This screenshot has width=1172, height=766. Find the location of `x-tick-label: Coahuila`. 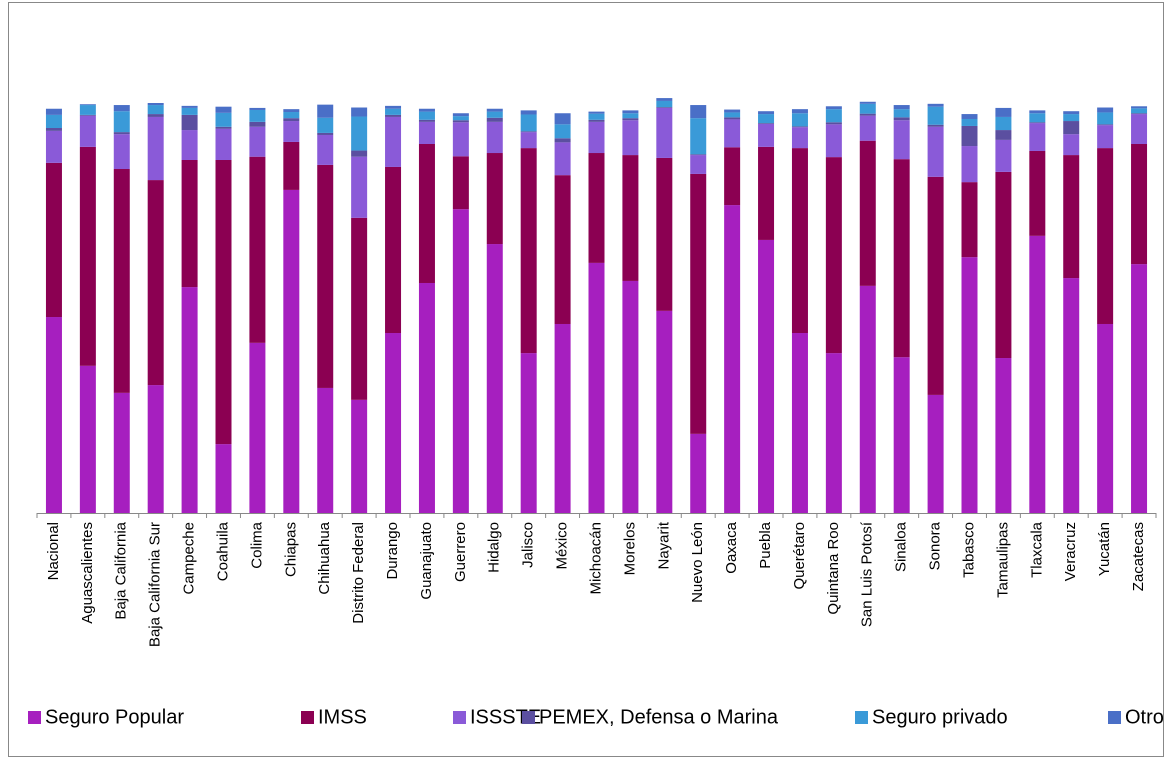

x-tick-label: Coahuila is located at coordinates (222, 551).